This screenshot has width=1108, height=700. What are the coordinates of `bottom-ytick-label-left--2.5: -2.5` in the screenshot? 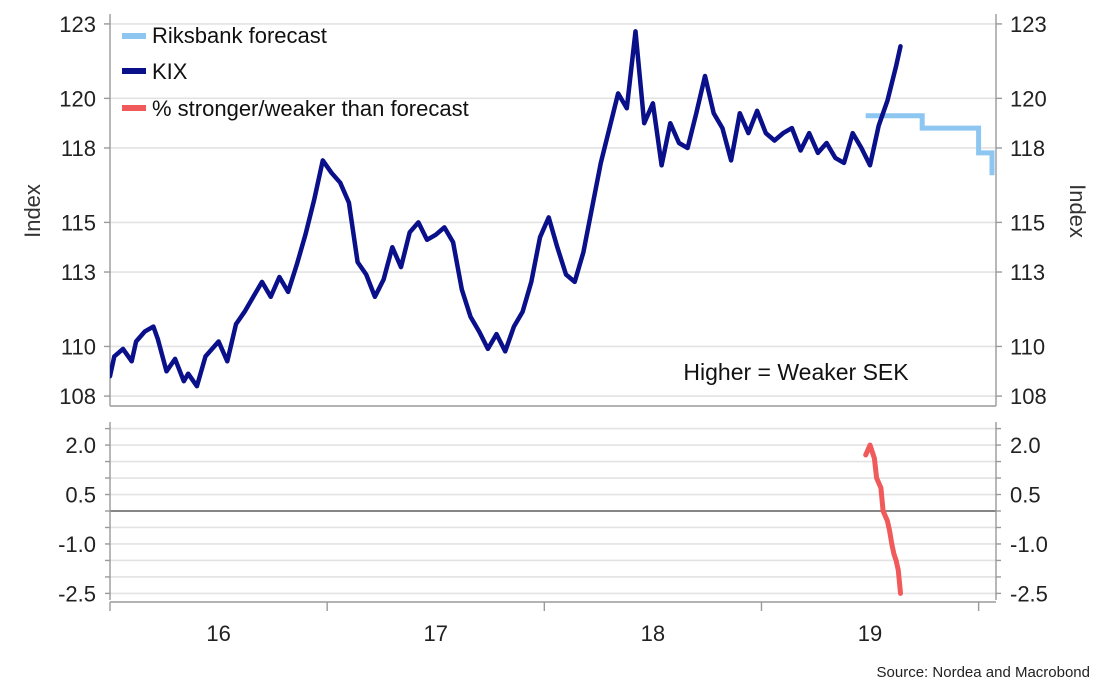 It's located at (77, 593).